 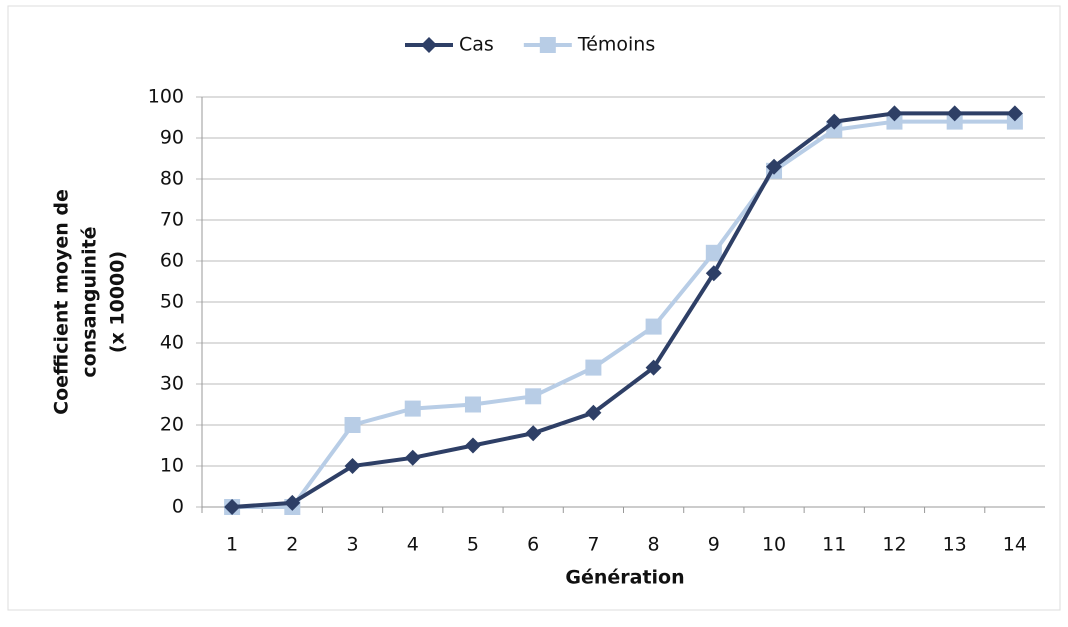 I want to click on x-tick-label: 12, so click(x=894, y=545).